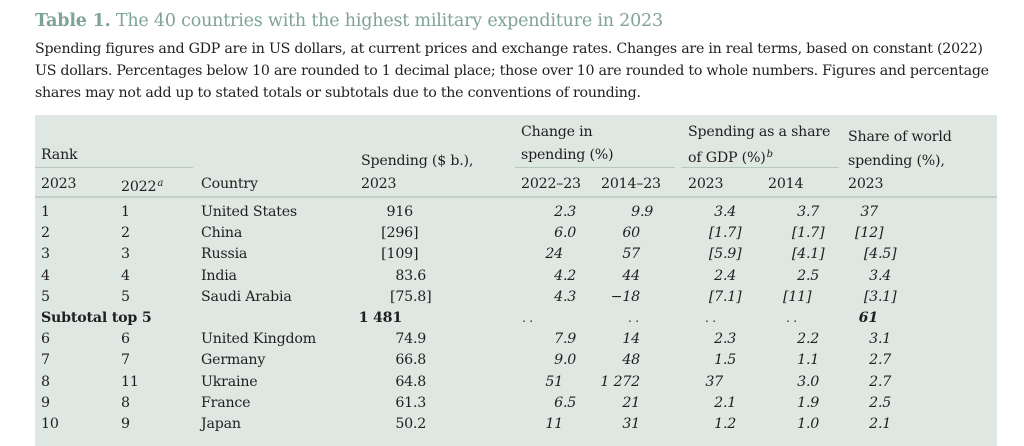  Describe the element at coordinates (710, 318) in the screenshot. I see `subtotal-gdp-2023: . .` at that location.